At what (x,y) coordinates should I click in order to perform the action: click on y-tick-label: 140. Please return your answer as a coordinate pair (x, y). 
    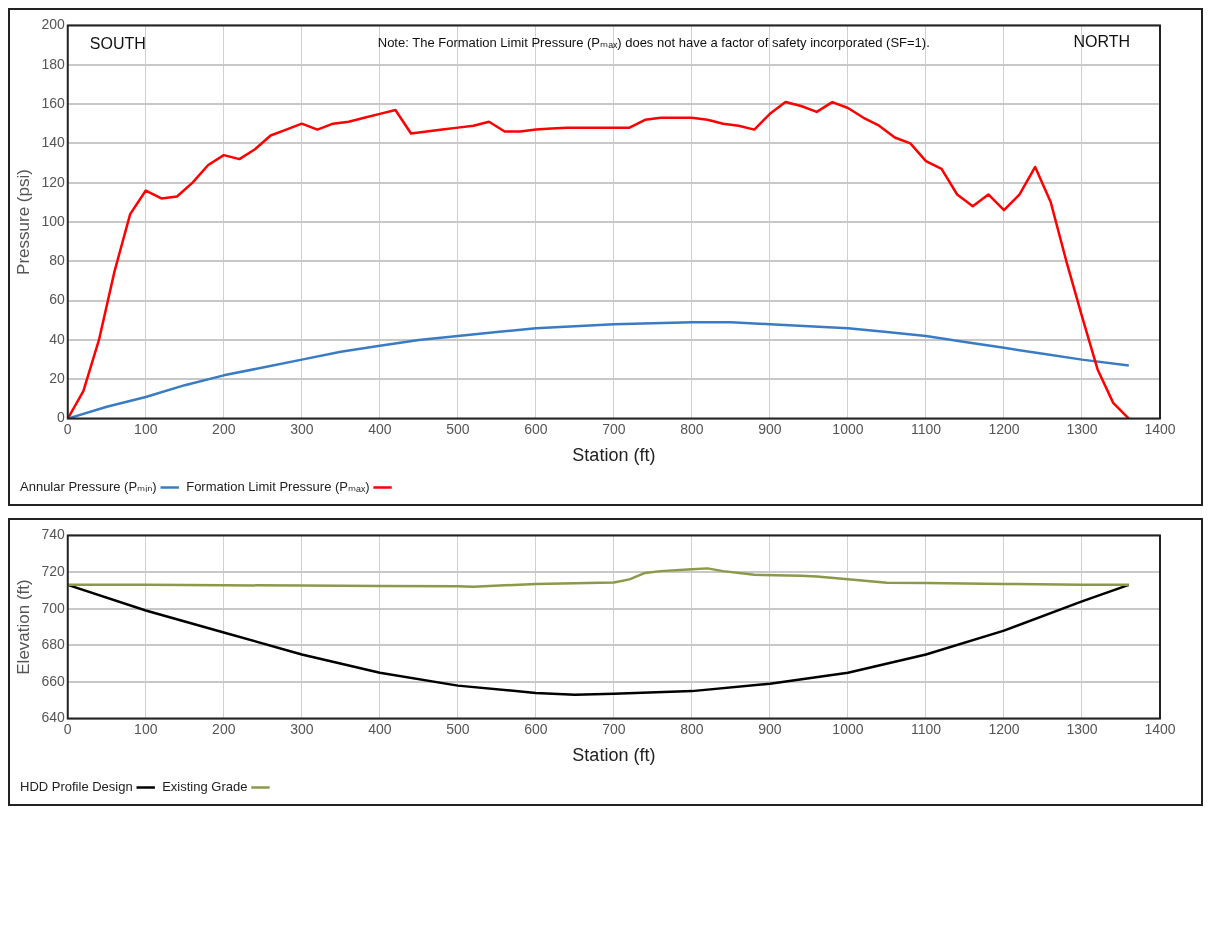
    Looking at the image, I should click on (53, 142).